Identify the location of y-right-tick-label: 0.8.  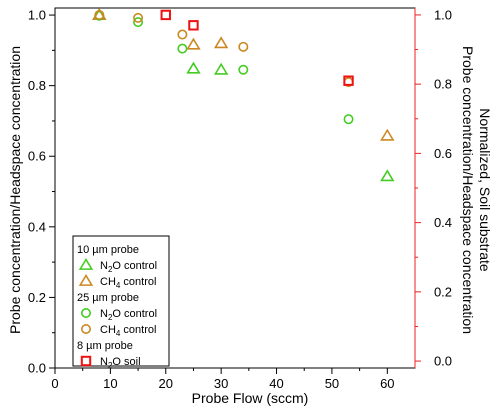
(443, 84).